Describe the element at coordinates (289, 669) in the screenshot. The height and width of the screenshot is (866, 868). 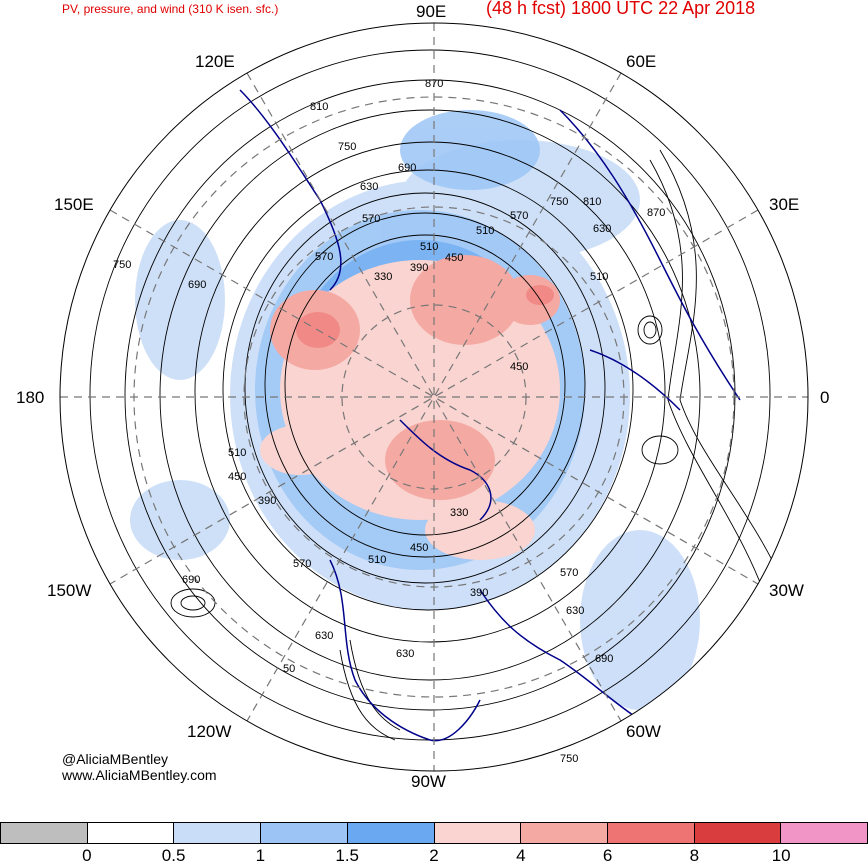
I see `contour-label: 50` at that location.